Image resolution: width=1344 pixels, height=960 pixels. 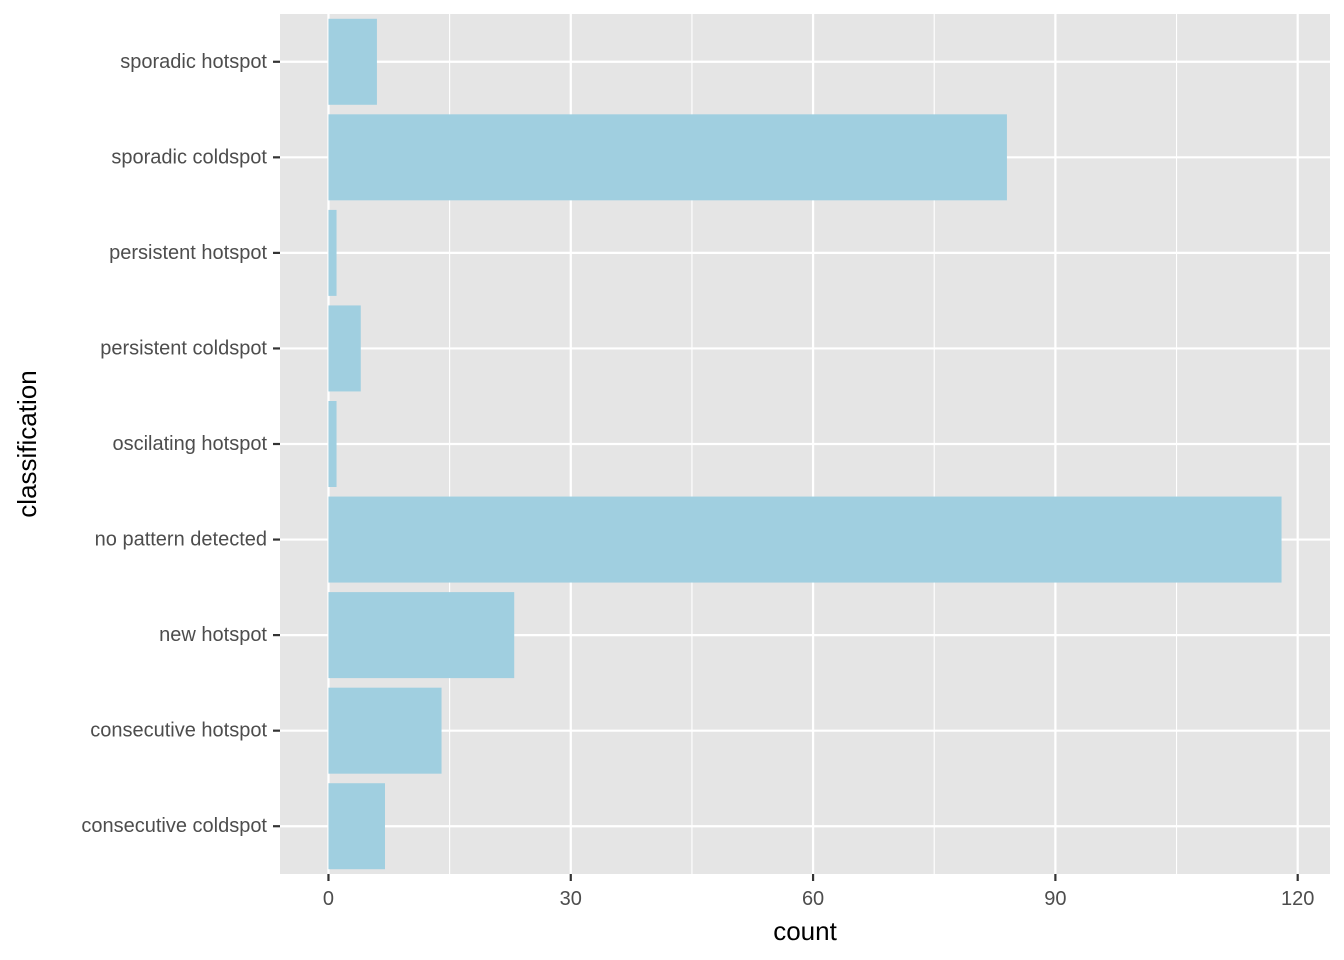 What do you see at coordinates (805, 931) in the screenshot?
I see `x-axis-title: count` at bounding box center [805, 931].